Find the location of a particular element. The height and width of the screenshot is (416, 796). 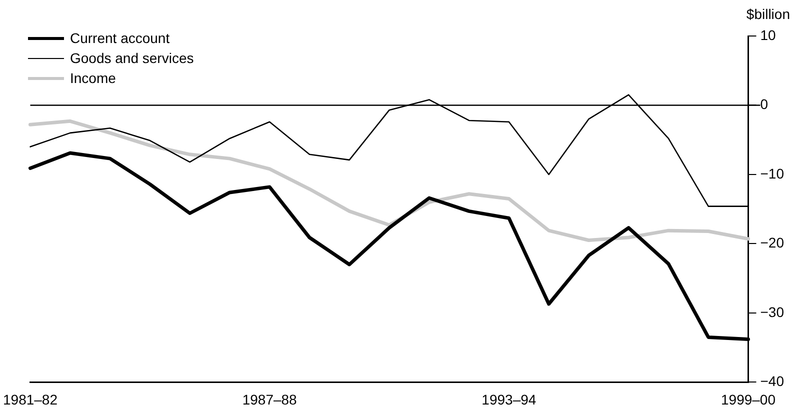

x-tick-label: 1993–94 is located at coordinates (509, 399).